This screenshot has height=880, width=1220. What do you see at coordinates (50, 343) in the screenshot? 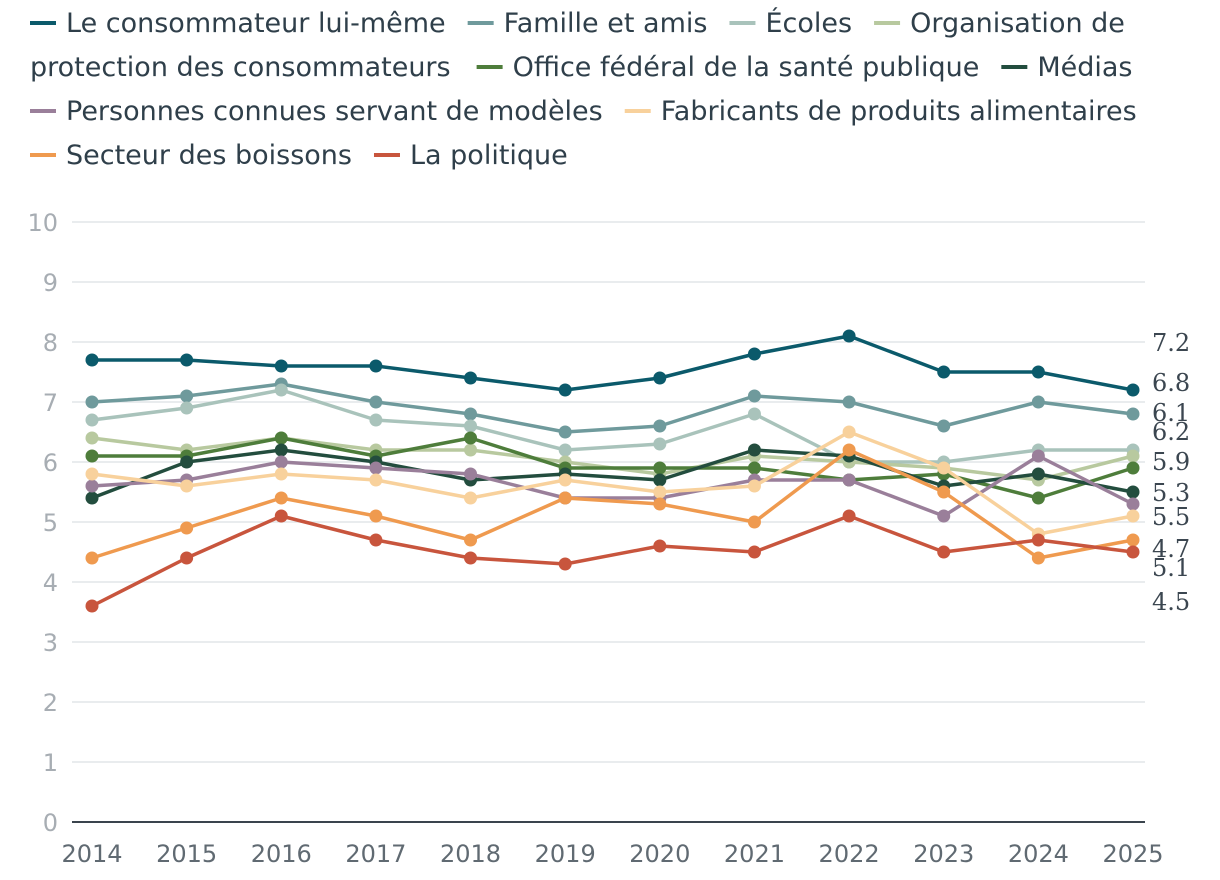
I see `y-tick-label: 8` at bounding box center [50, 343].